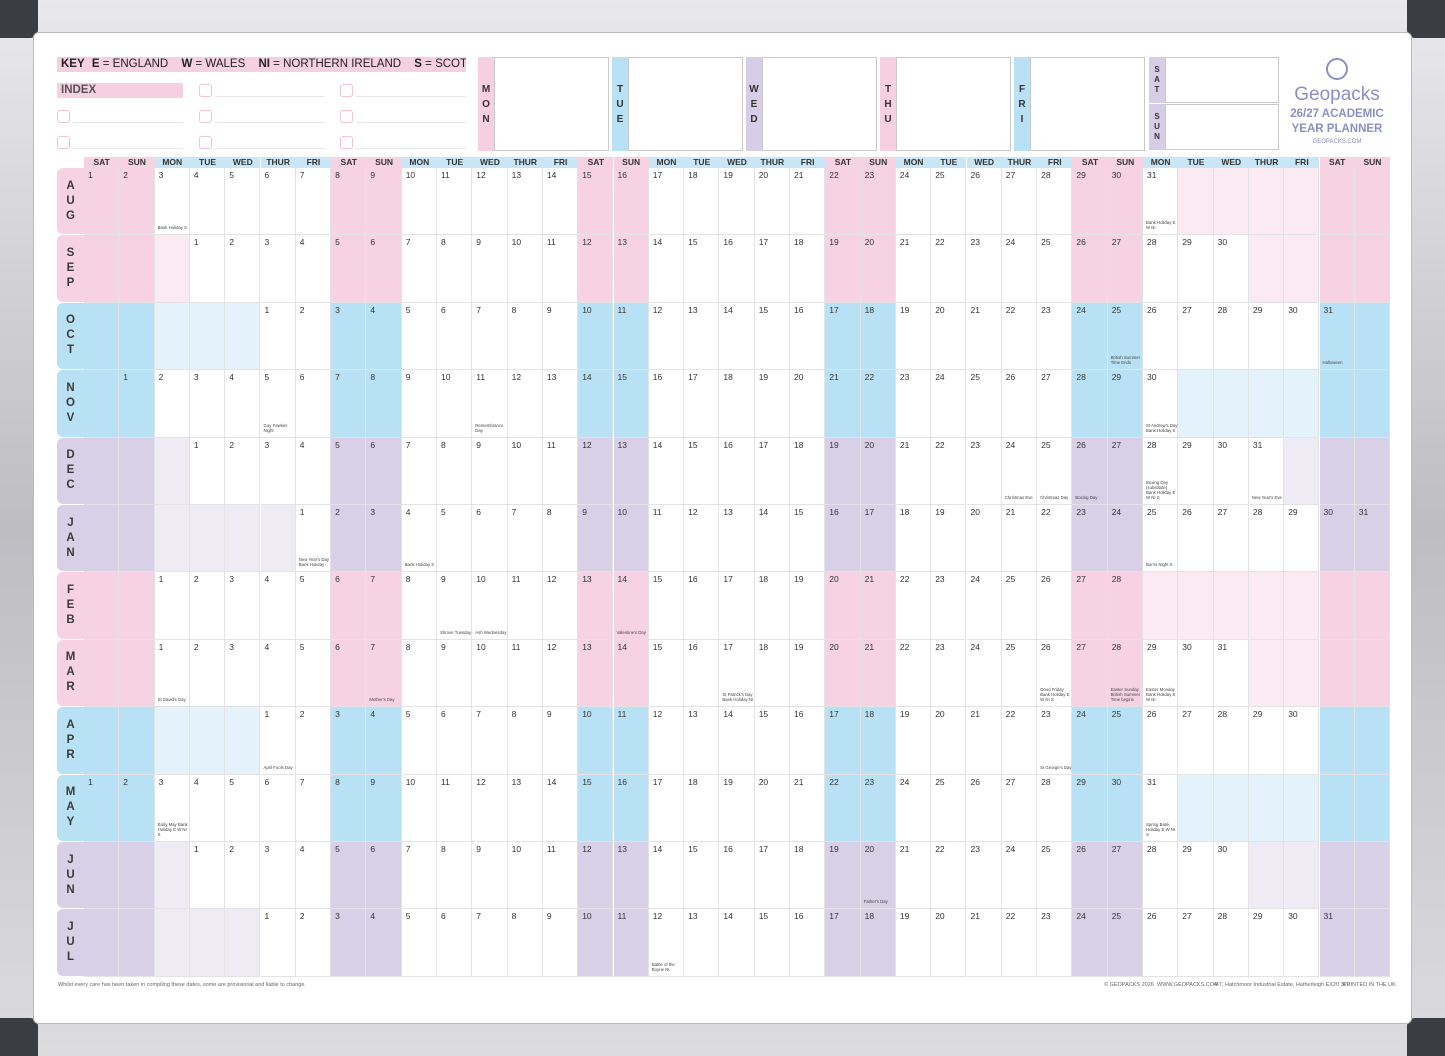 Image resolution: width=1445 pixels, height=1056 pixels. What do you see at coordinates (455, 606) in the screenshot?
I see `day-cell: 9 Shrove Tuesday` at bounding box center [455, 606].